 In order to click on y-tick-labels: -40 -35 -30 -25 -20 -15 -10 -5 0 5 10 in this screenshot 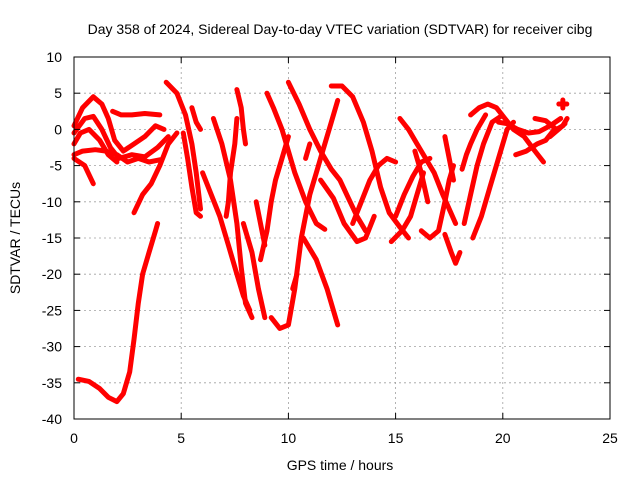, I will do `click(52, 238)`.